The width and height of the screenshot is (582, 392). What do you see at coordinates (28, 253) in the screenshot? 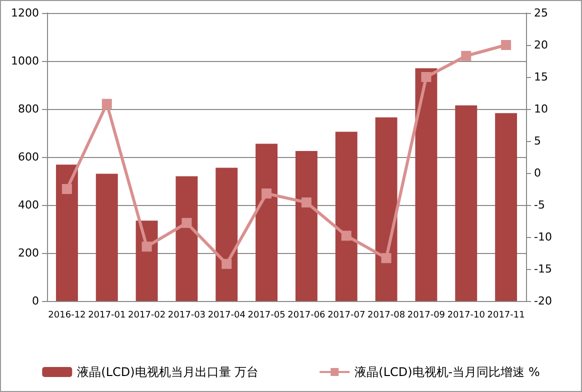
I see `y-tick-label: 200` at bounding box center [28, 253].